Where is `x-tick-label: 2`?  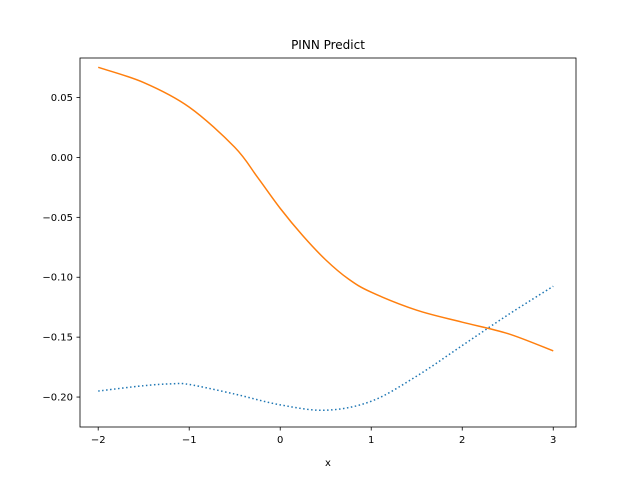 x-tick-label: 2 is located at coordinates (462, 440).